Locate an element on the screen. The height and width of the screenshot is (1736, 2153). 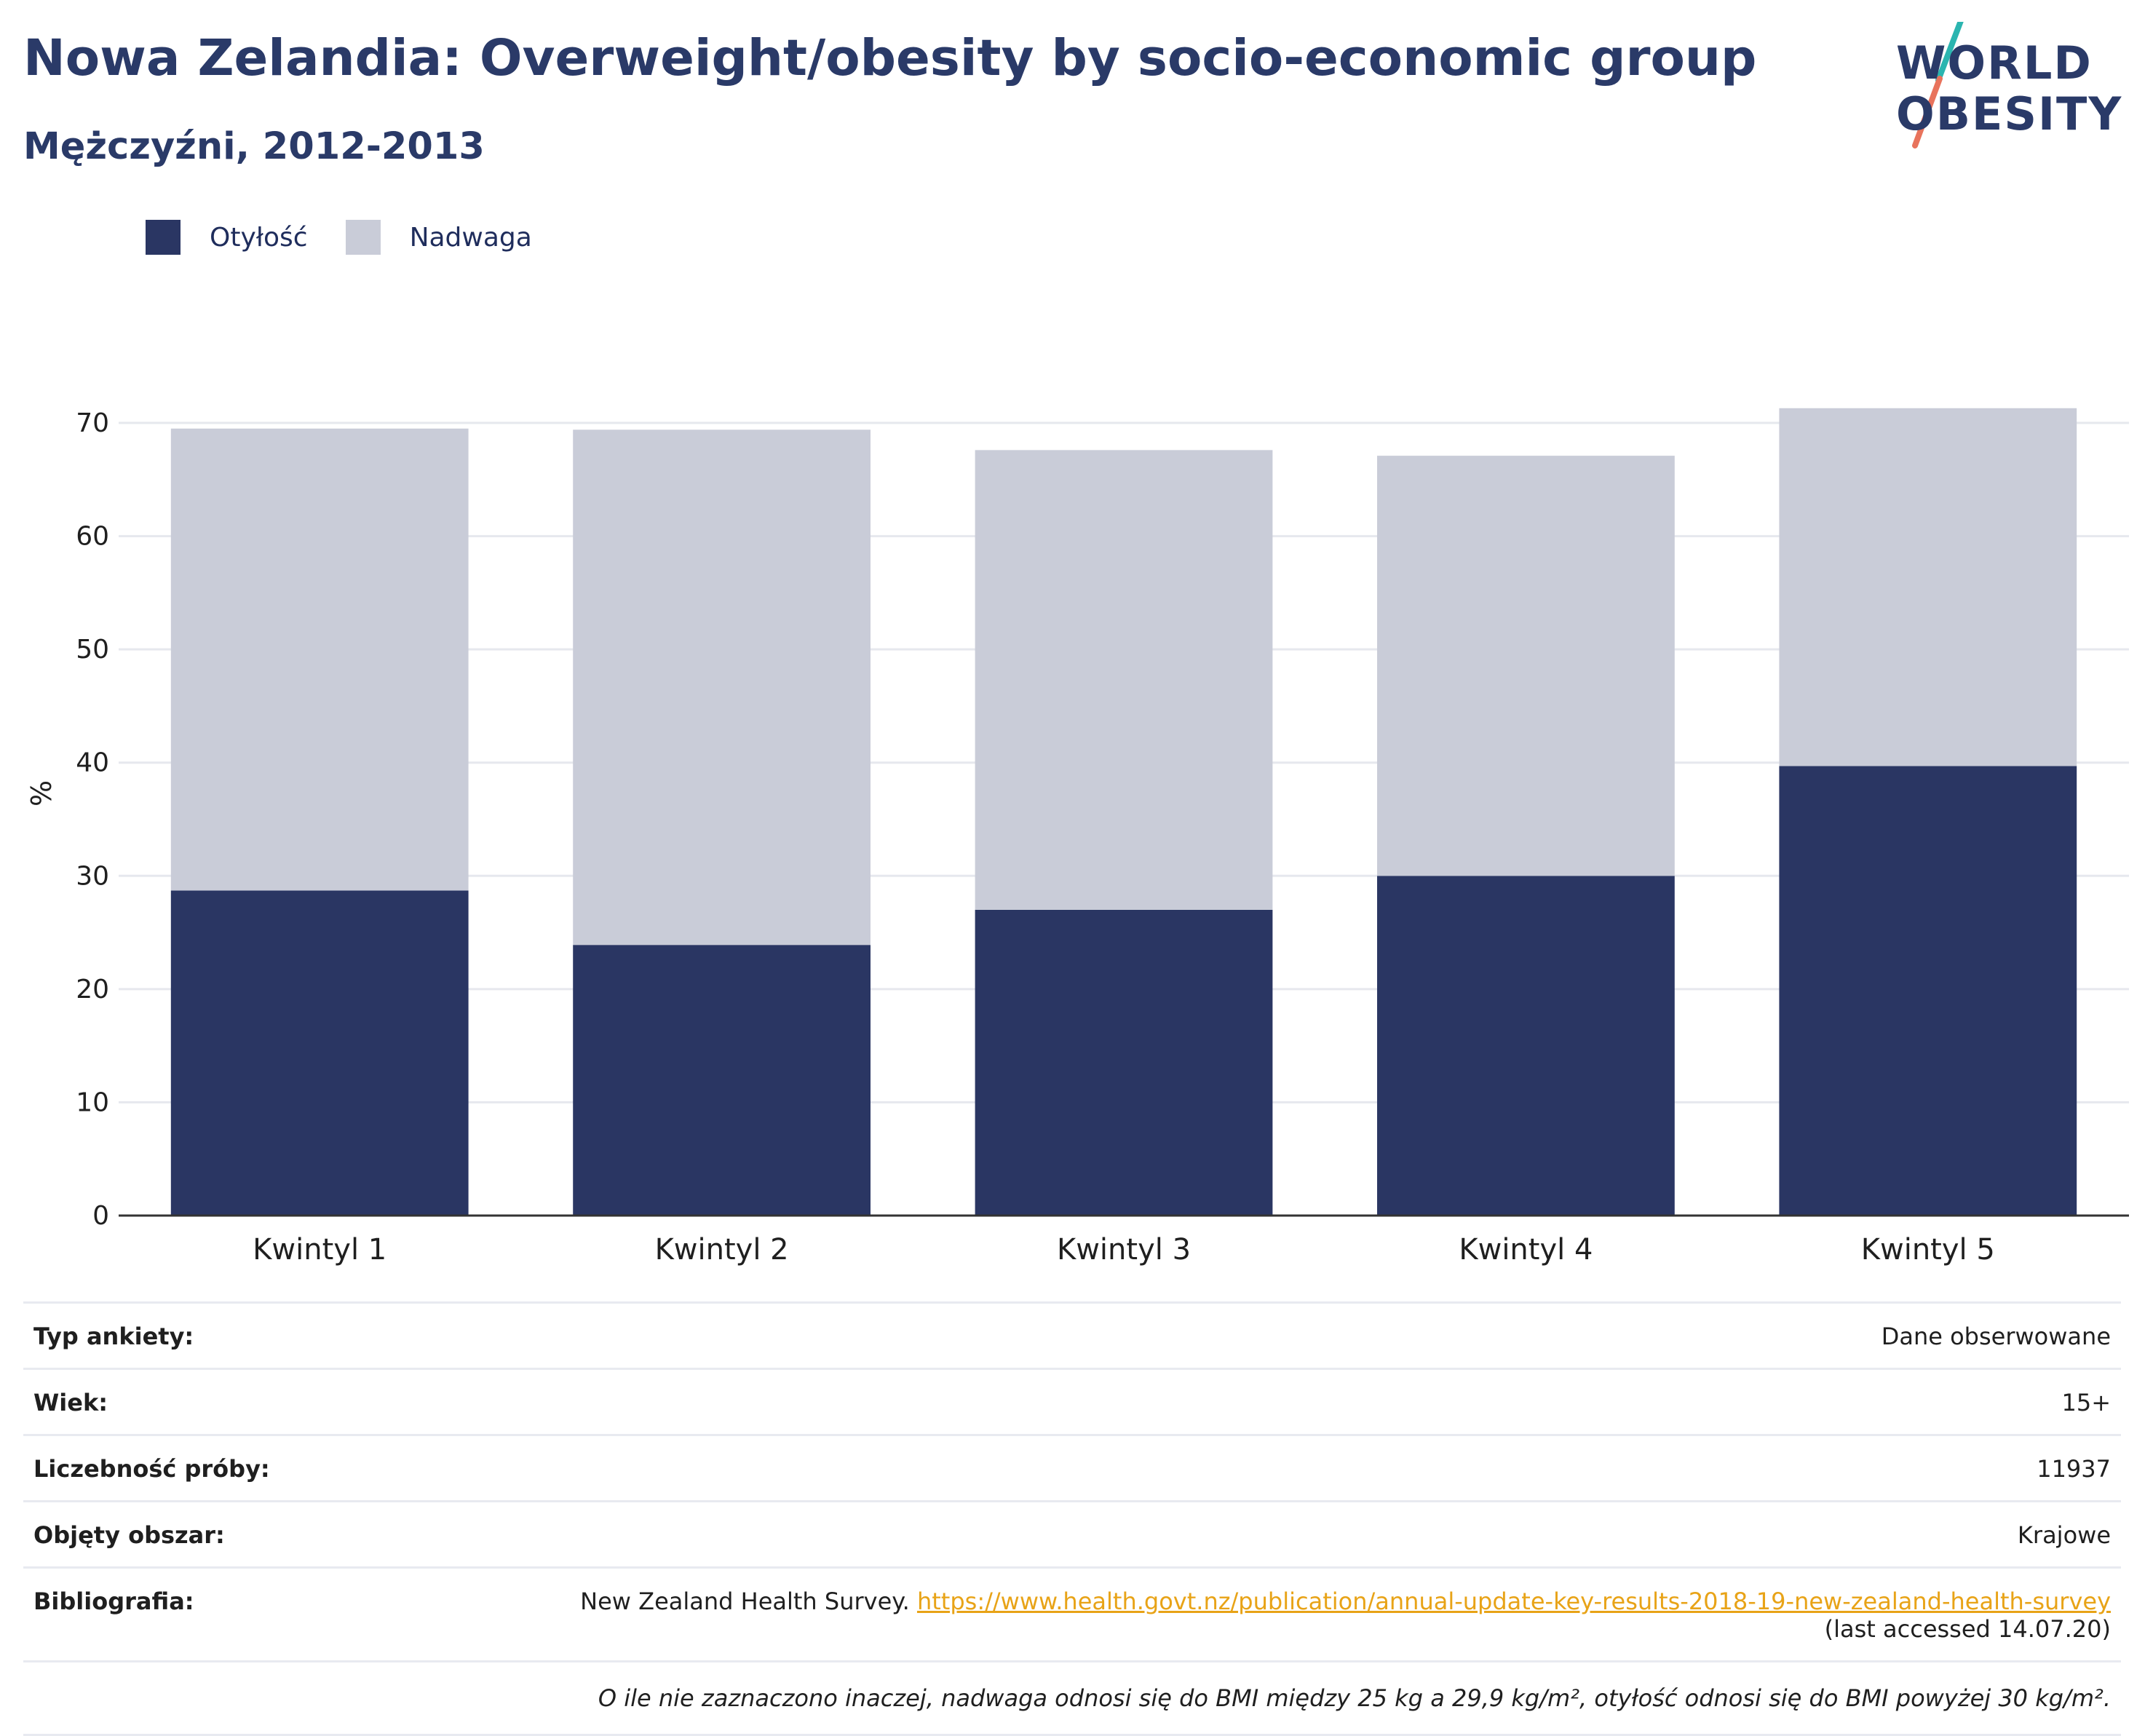
chart-legend: Otyłość Nadwaga is located at coordinates (358, 237).